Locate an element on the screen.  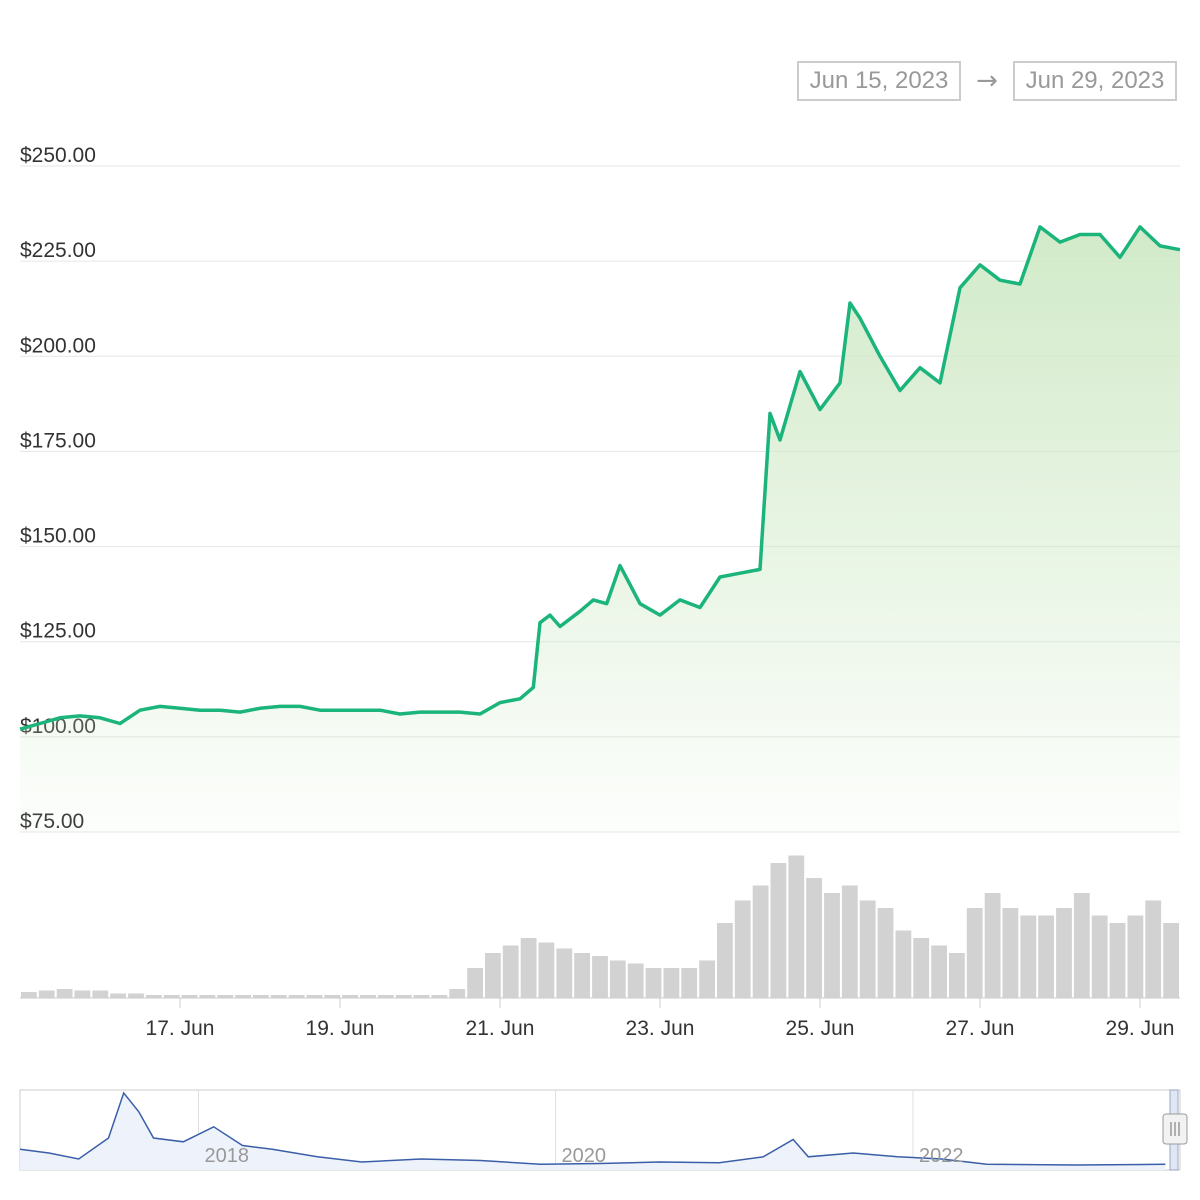
x-tick-label: 27. Jun is located at coordinates (980, 1028).